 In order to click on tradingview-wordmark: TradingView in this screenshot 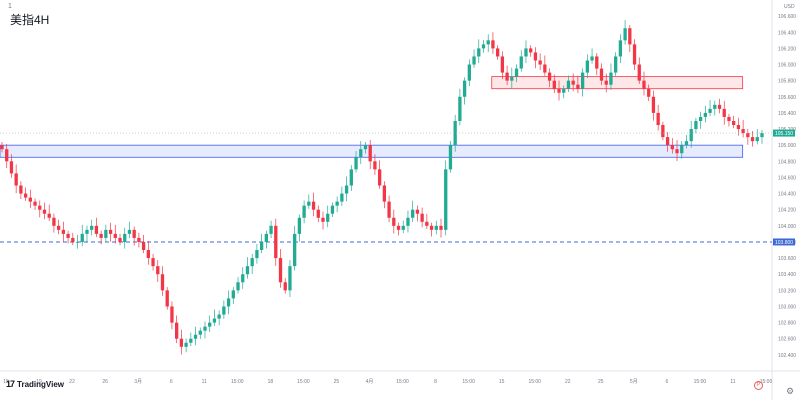, I will do `click(40, 384)`.